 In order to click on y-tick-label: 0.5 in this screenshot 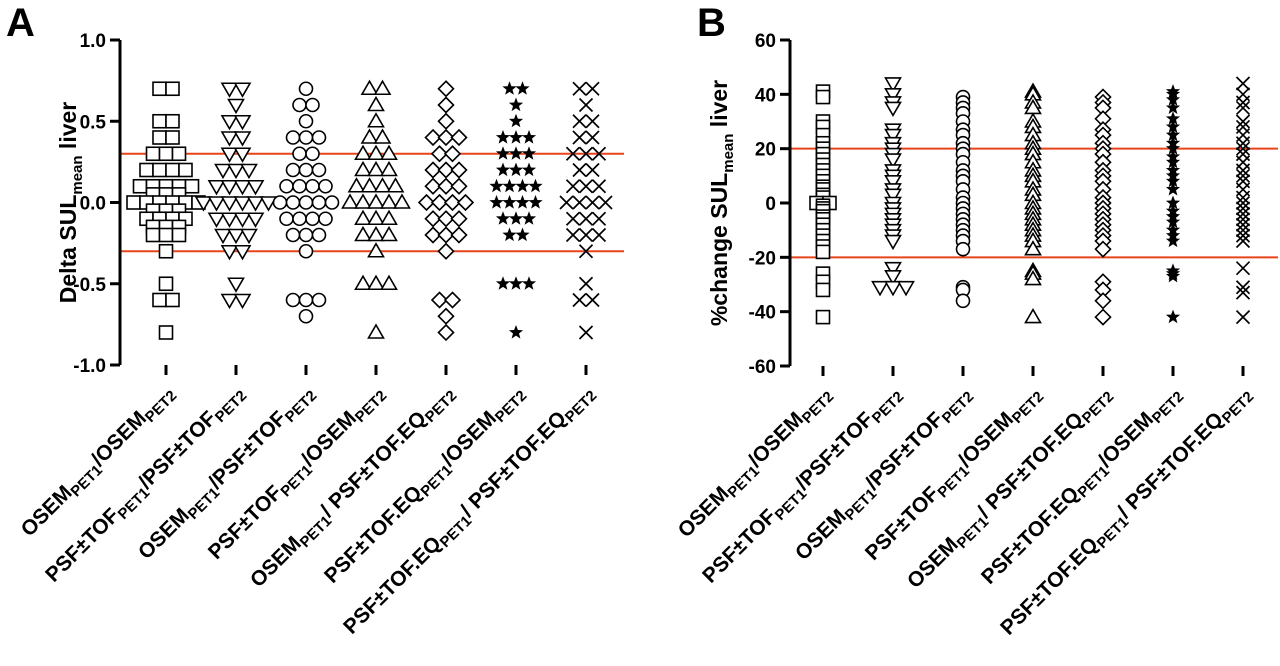, I will do `click(93, 122)`.